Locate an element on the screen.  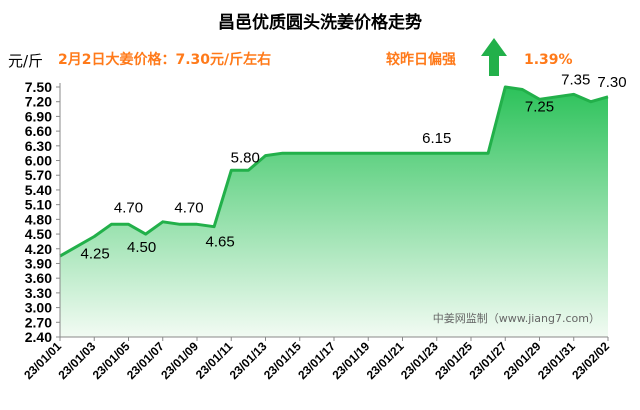
change-label: 较昨日偏强 is located at coordinates (421, 59).